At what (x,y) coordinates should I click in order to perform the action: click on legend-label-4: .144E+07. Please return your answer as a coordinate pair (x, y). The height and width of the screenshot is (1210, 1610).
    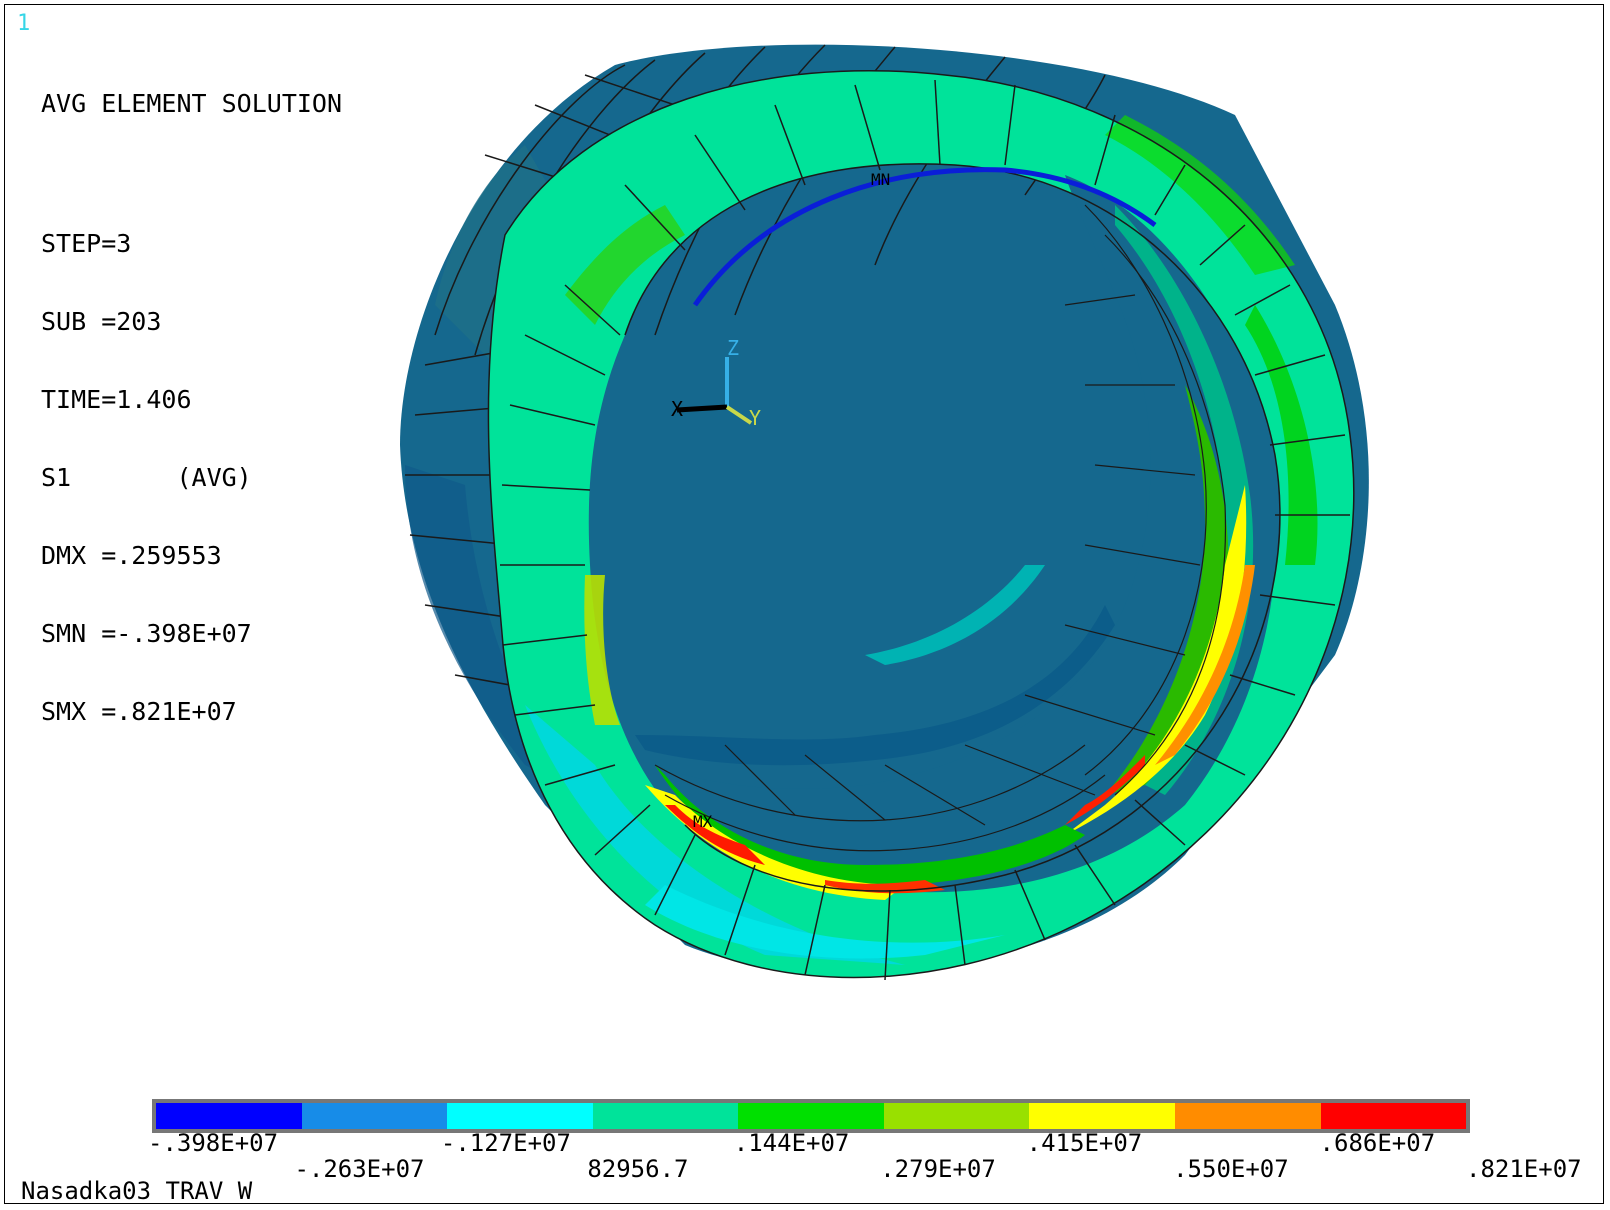
    Looking at the image, I should click on (791, 1143).